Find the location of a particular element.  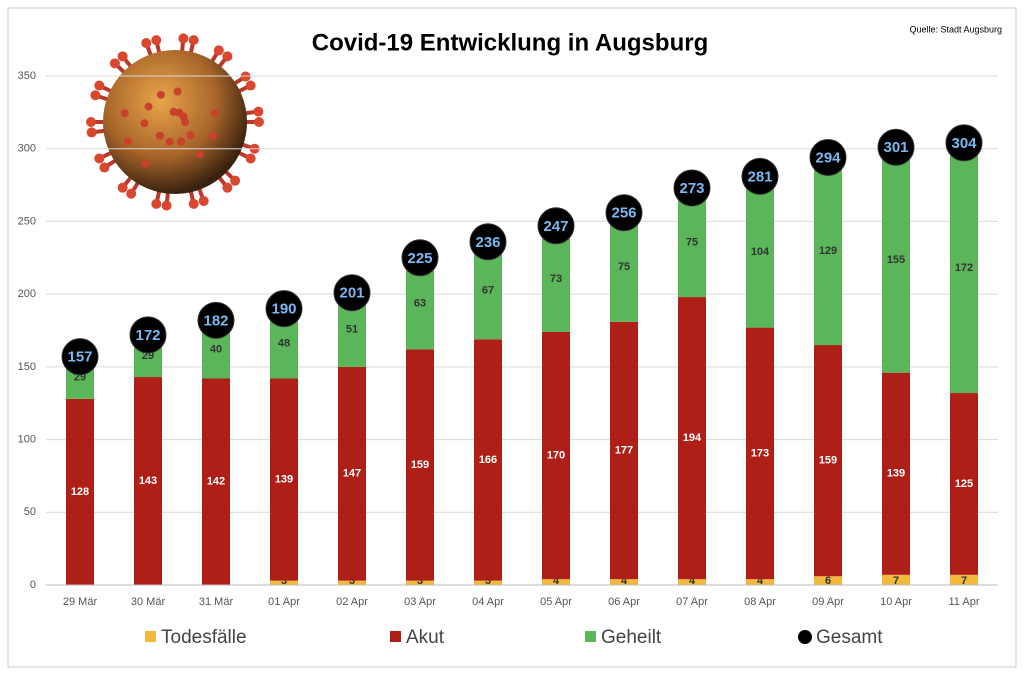

total-label: 247 is located at coordinates (555, 226).